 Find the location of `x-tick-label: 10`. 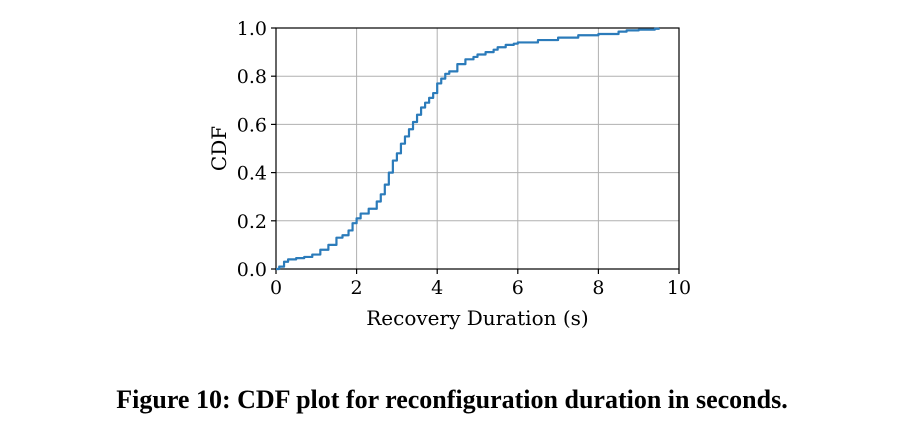

x-tick-label: 10 is located at coordinates (679, 288).